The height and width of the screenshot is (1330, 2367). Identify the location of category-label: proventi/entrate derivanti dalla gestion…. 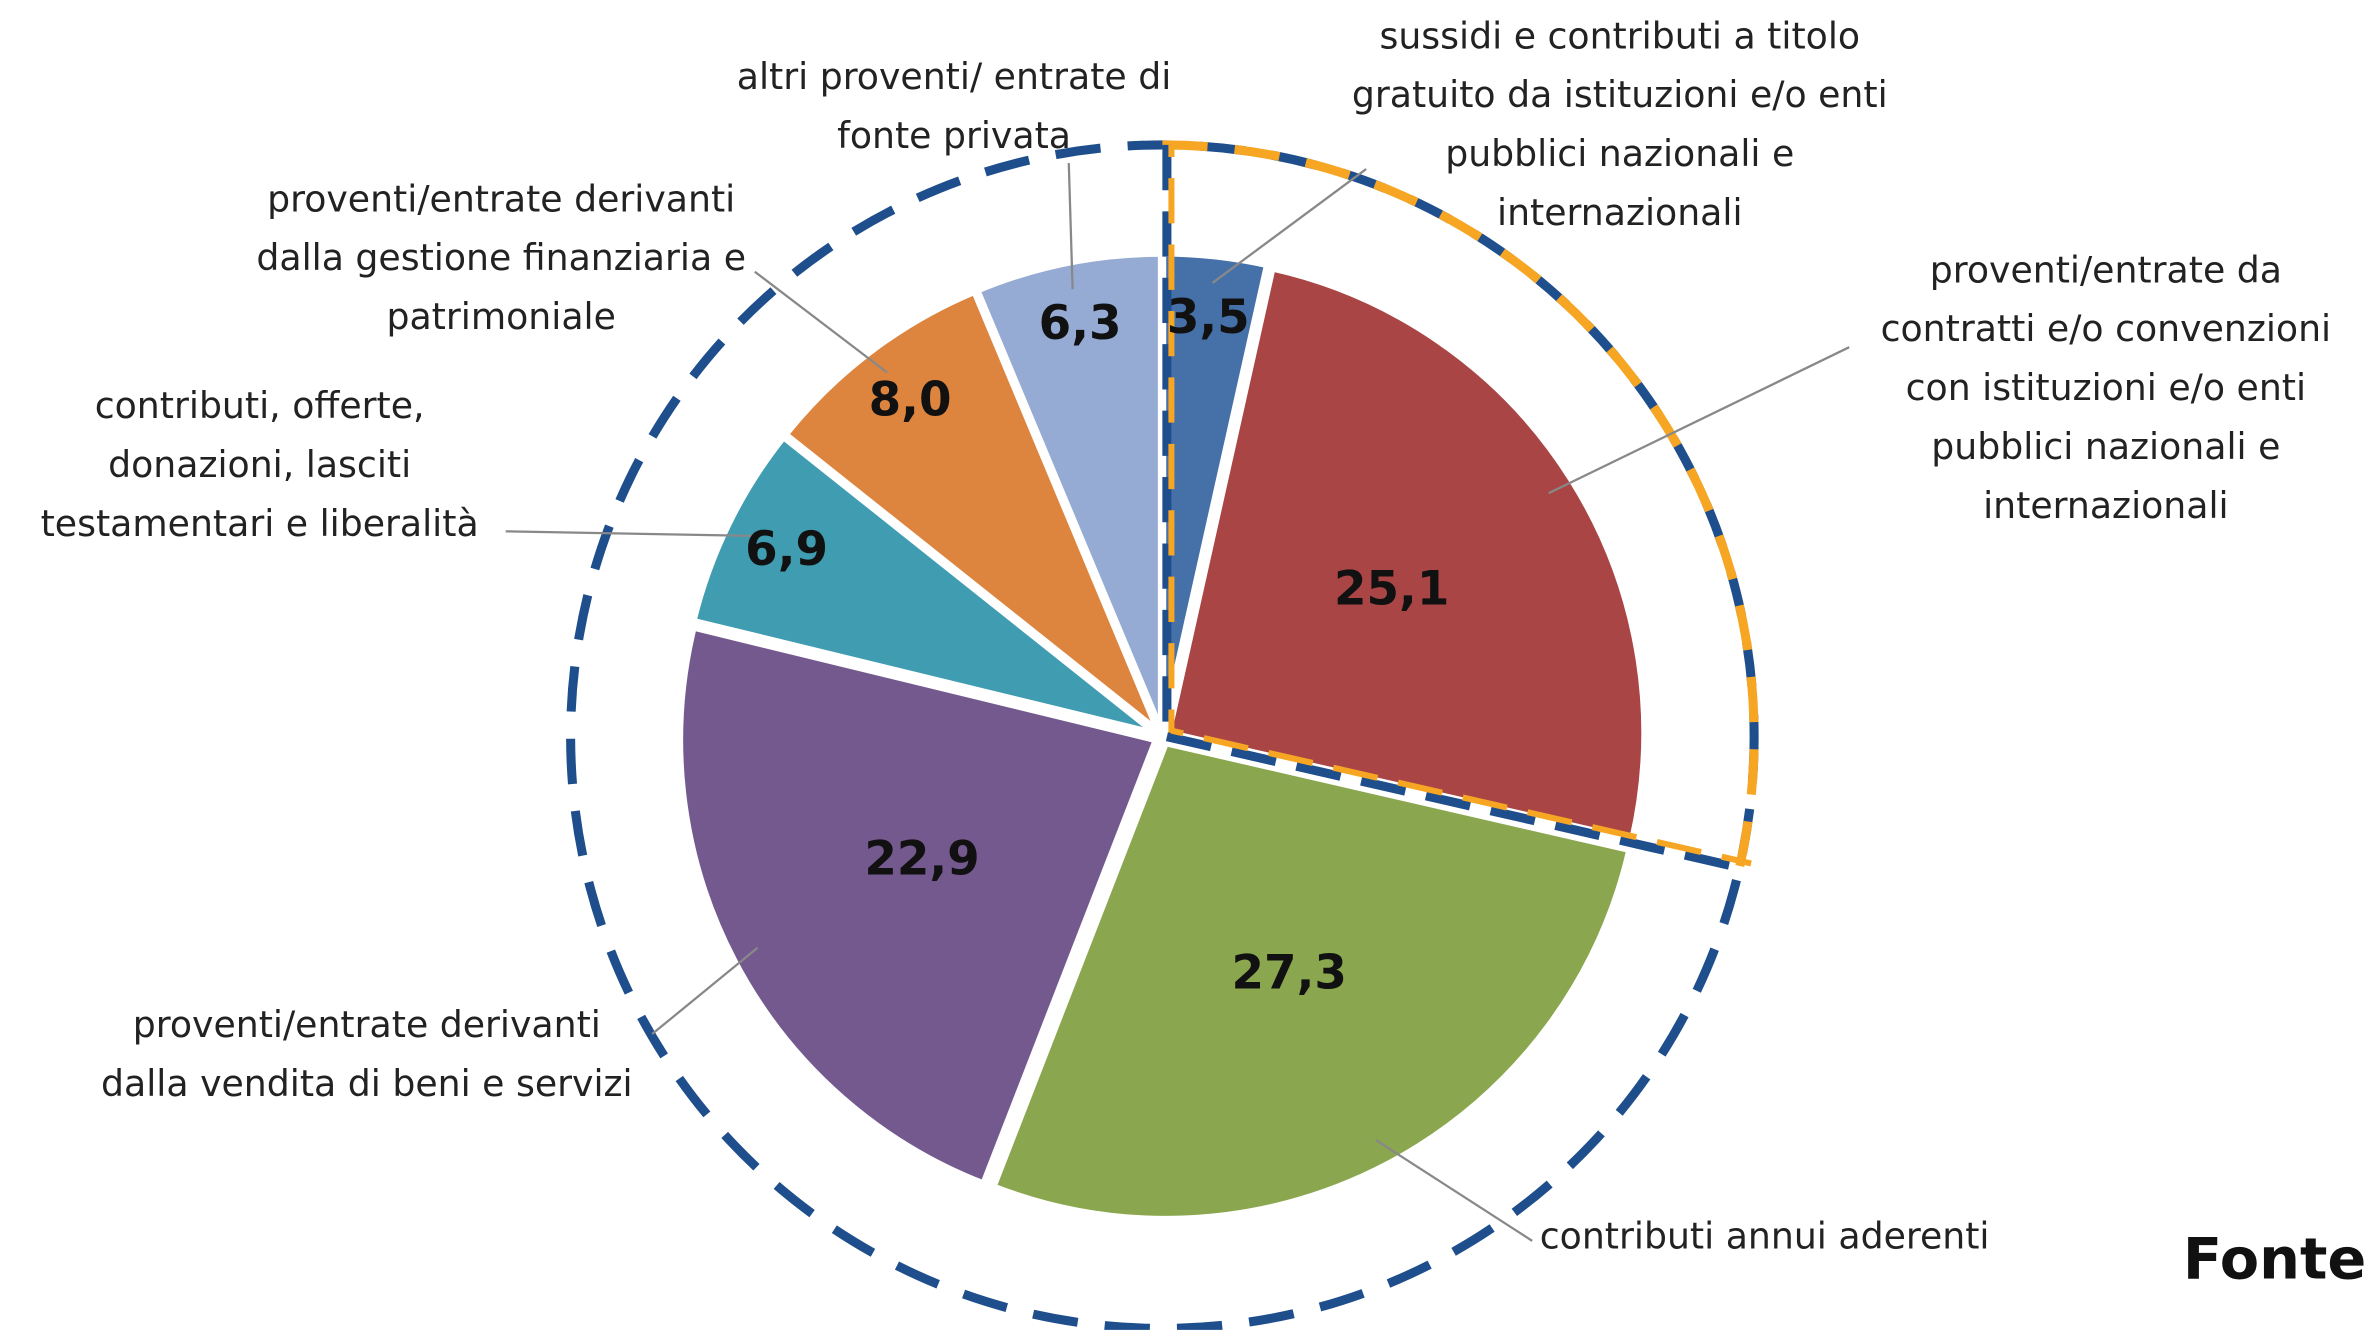
(501, 258).